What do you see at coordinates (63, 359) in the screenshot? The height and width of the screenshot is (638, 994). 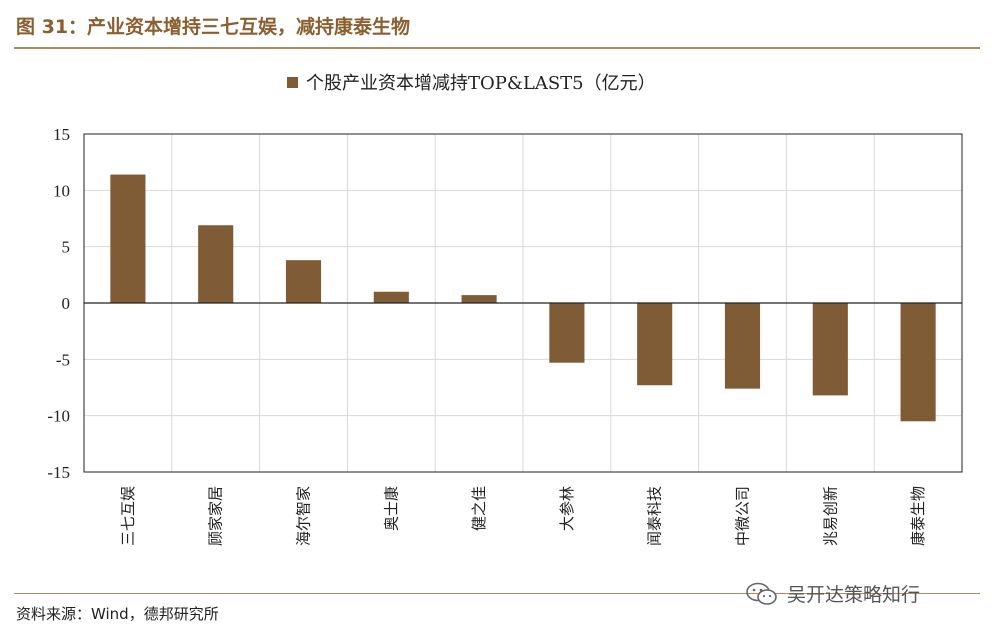 I see `y-tick-label: -5` at bounding box center [63, 359].